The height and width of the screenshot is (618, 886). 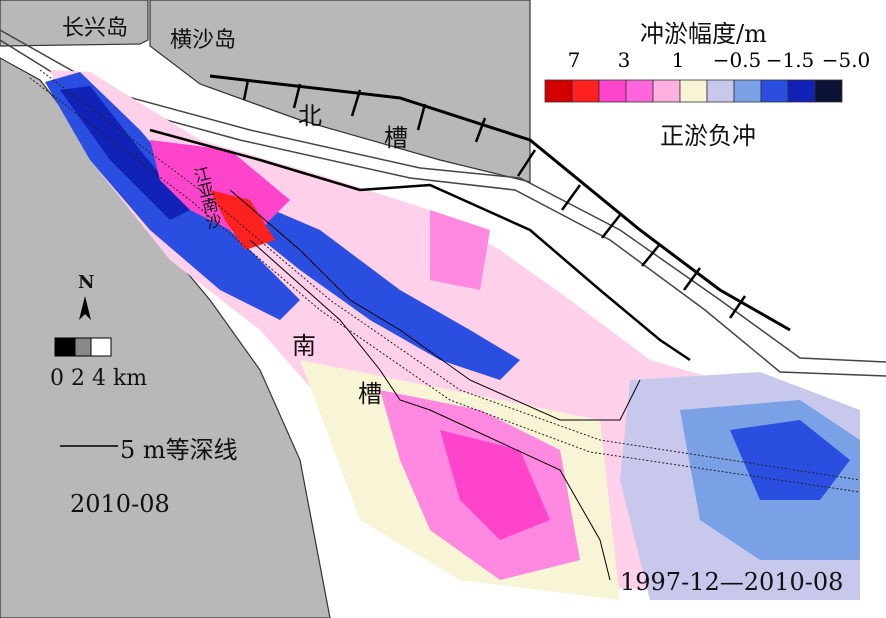 What do you see at coordinates (203, 40) in the screenshot?
I see `label-hengsha-island: 横沙岛` at bounding box center [203, 40].